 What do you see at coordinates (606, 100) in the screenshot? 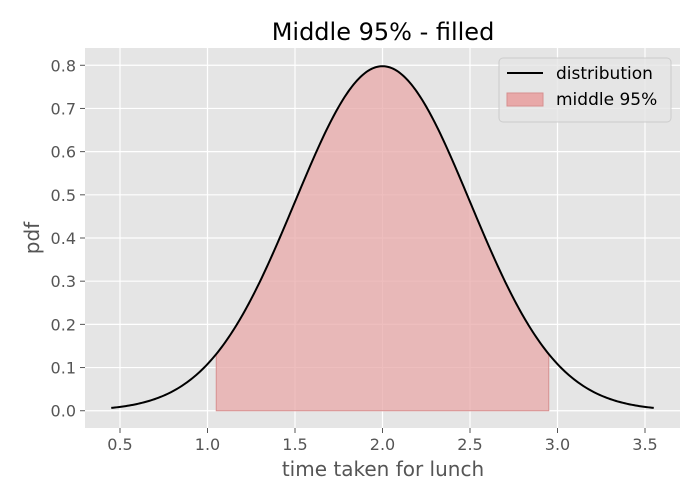
I see `legend-label-middle-95: middle 95%` at bounding box center [606, 100].